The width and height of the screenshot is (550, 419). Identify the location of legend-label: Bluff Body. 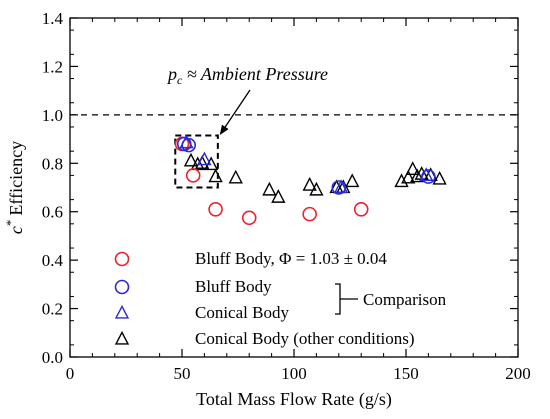
(233, 286).